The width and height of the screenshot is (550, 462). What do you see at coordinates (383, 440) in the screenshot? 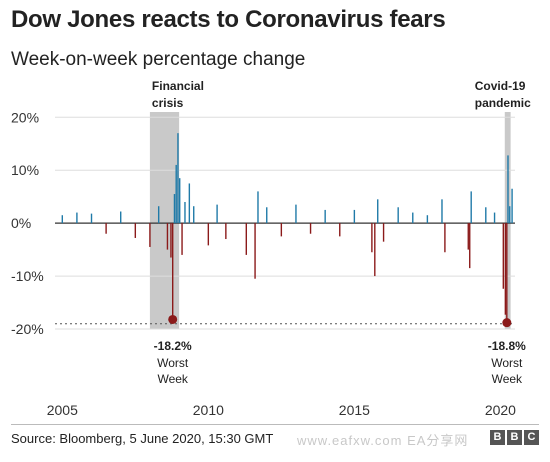
I see `watermark: www.eafxw.com EA分享网` at bounding box center [383, 440].